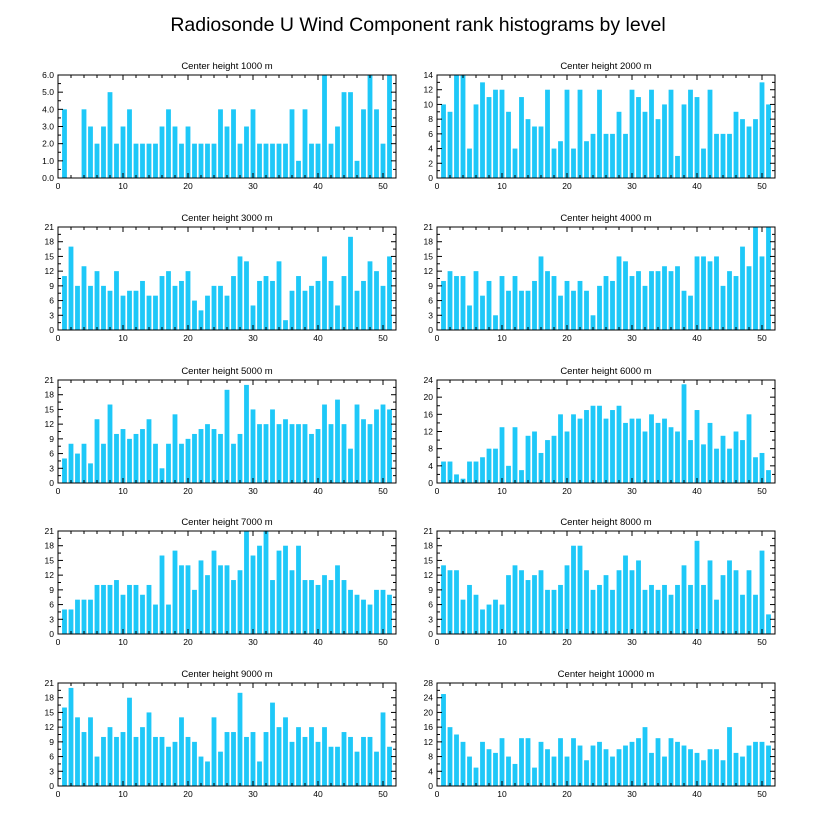  Describe the element at coordinates (50, 242) in the screenshot. I see `y-tick-label: 18` at that location.